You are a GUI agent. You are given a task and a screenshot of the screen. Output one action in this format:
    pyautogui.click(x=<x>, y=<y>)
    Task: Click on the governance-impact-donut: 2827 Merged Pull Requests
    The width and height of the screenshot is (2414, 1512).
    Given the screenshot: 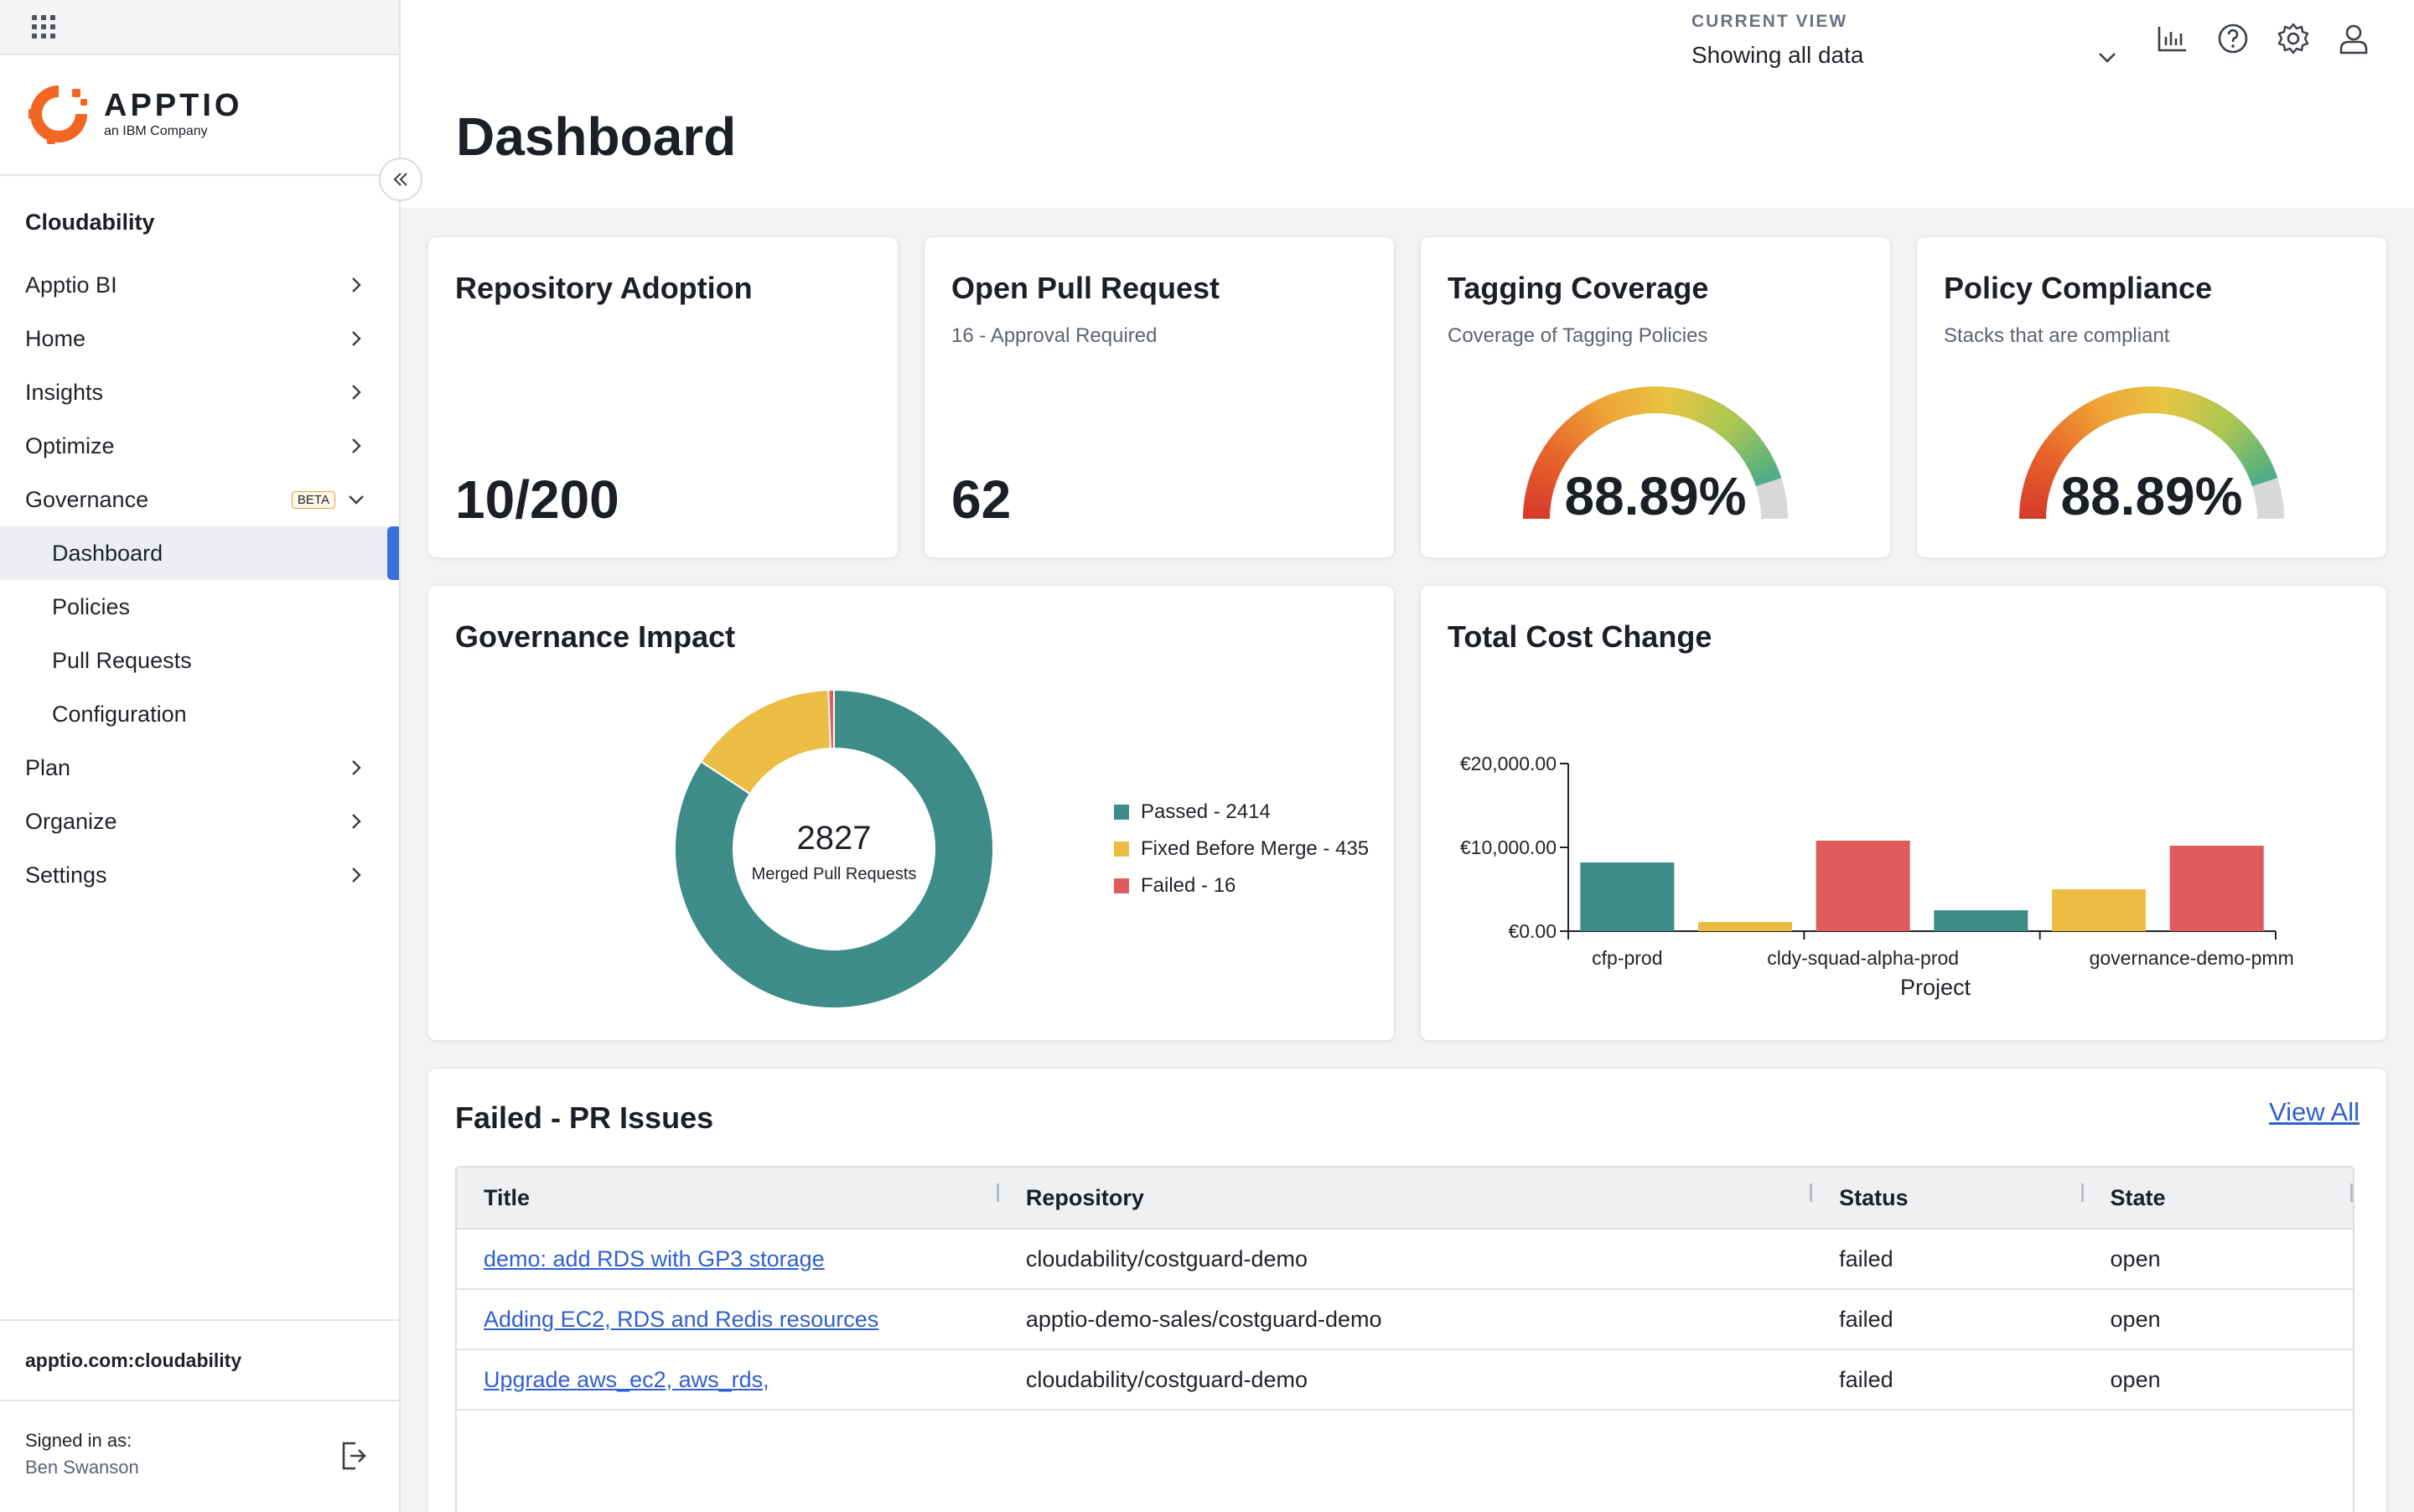 What is the action you would take?
    pyautogui.click(x=834, y=848)
    